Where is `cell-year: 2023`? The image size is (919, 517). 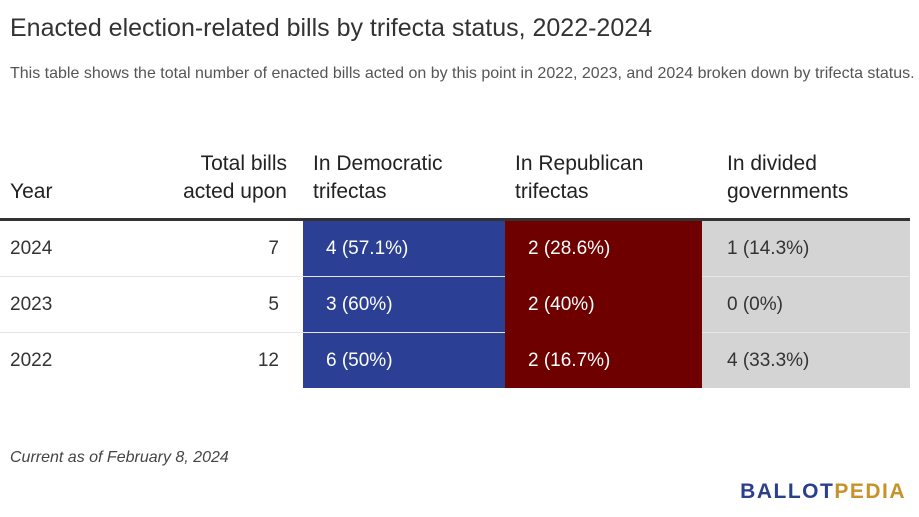
cell-year: 2023 is located at coordinates (82, 304).